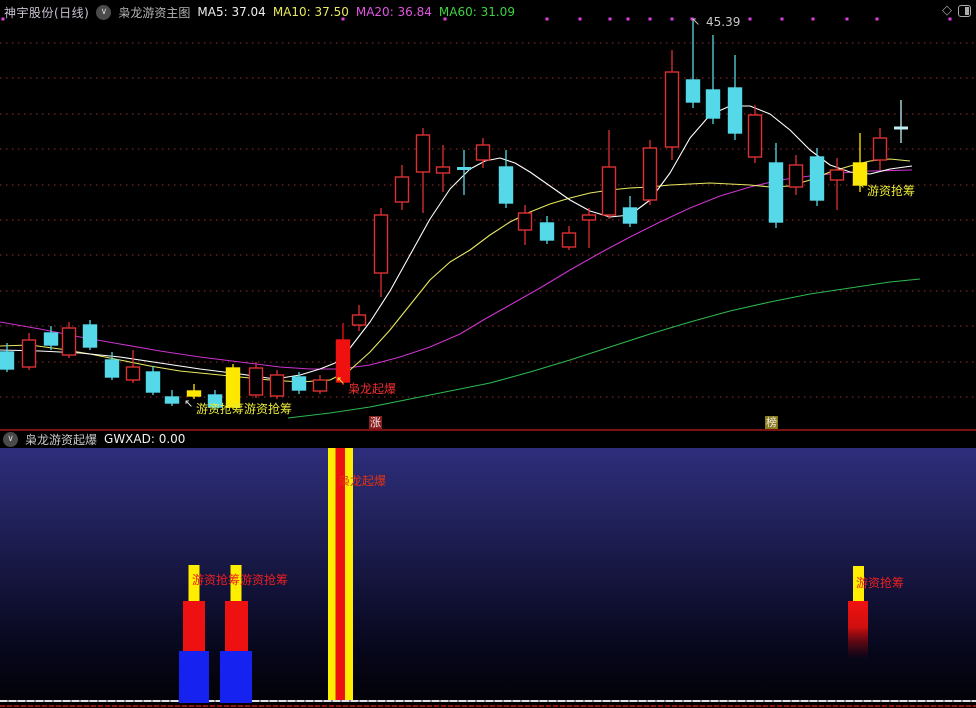 Image resolution: width=976 pixels, height=708 pixels. I want to click on ticker-strip-light, so click(488, 701).